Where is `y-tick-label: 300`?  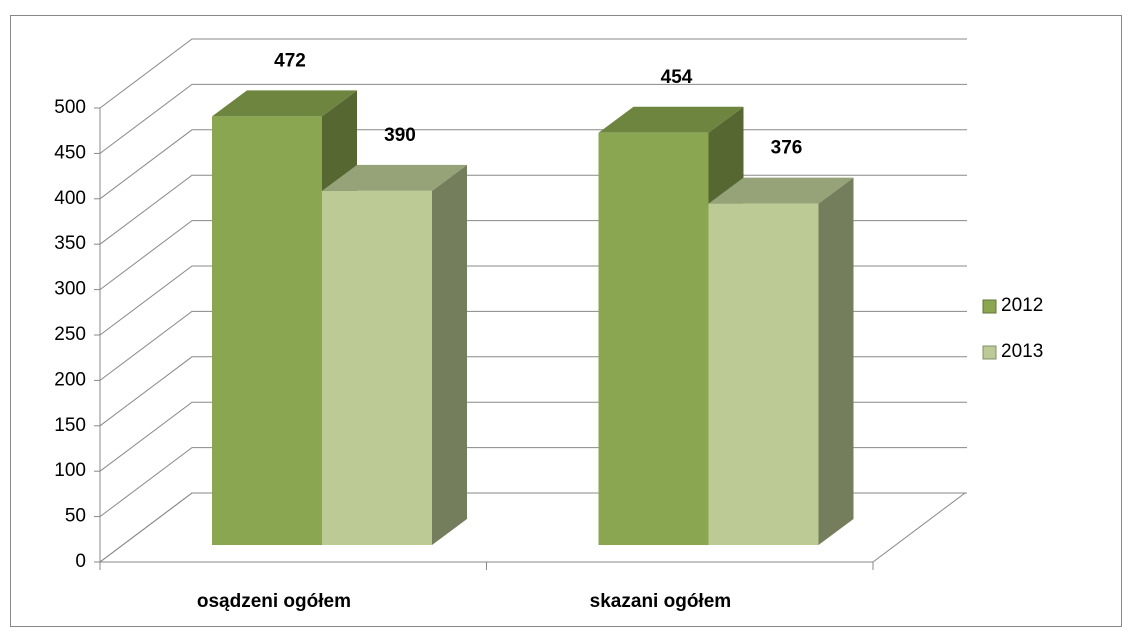 y-tick-label: 300 is located at coordinates (70, 289).